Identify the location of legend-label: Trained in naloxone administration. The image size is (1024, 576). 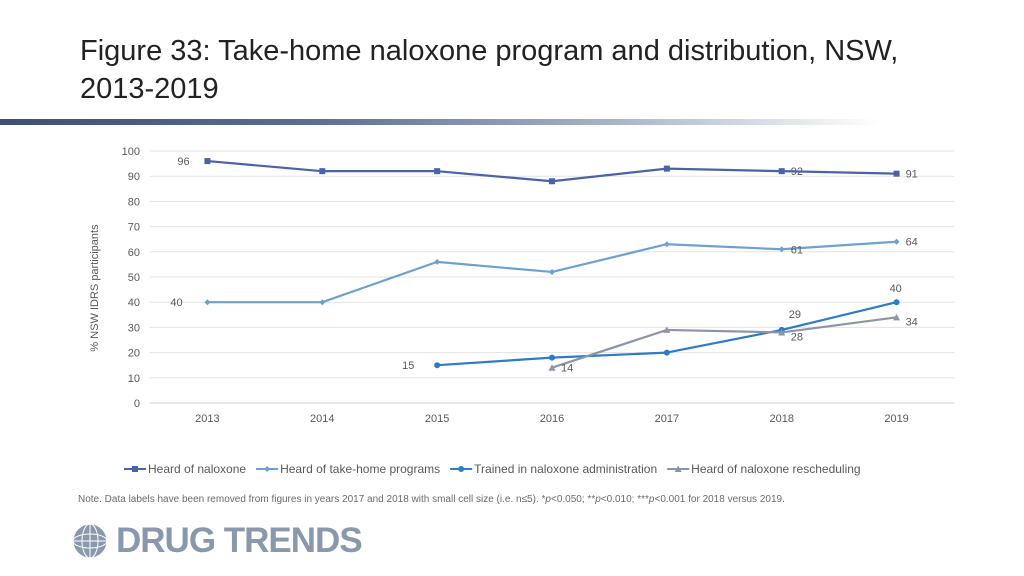
(565, 469).